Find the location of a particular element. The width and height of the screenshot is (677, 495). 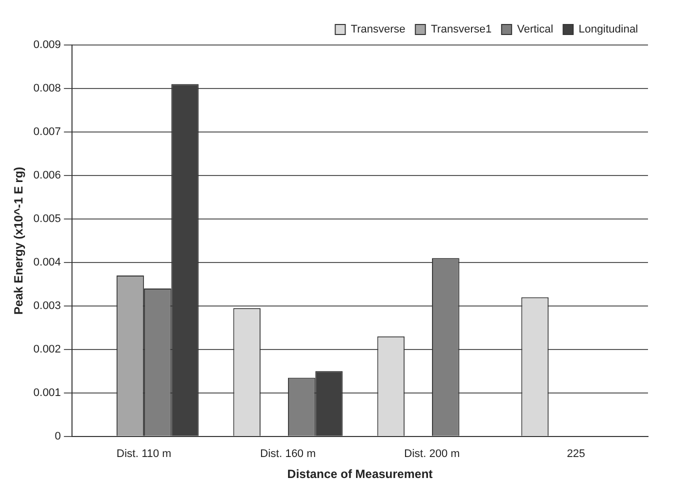

y-tick-label: 0.005 is located at coordinates (47, 218).